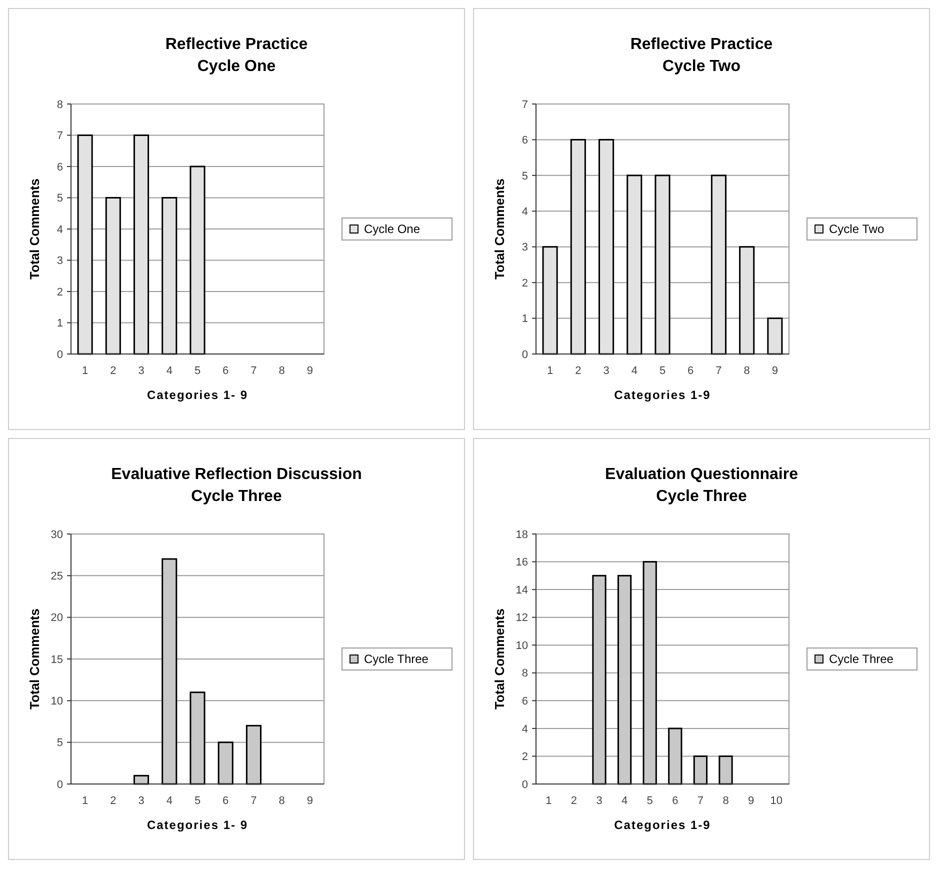  I want to click on y-tick-label: 30, so click(56, 534).